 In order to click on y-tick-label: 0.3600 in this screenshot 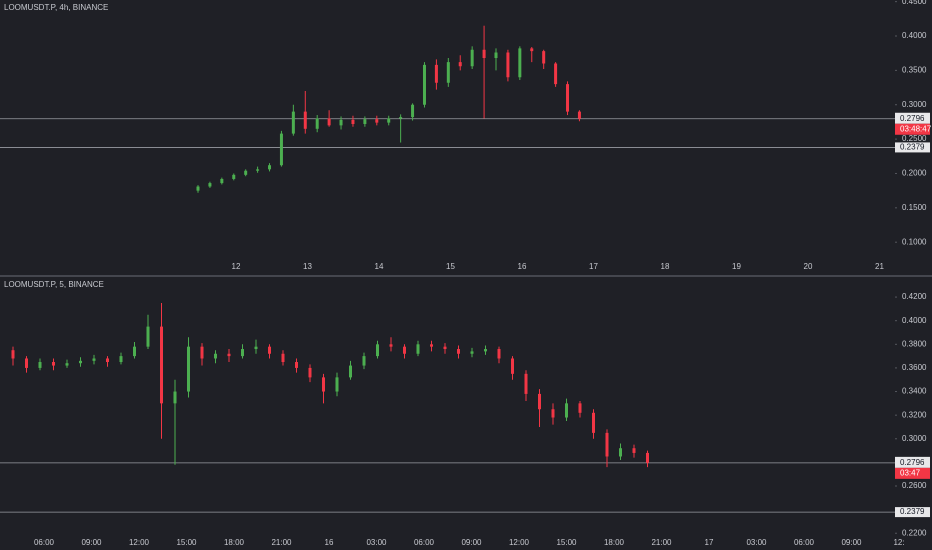, I will do `click(914, 367)`.